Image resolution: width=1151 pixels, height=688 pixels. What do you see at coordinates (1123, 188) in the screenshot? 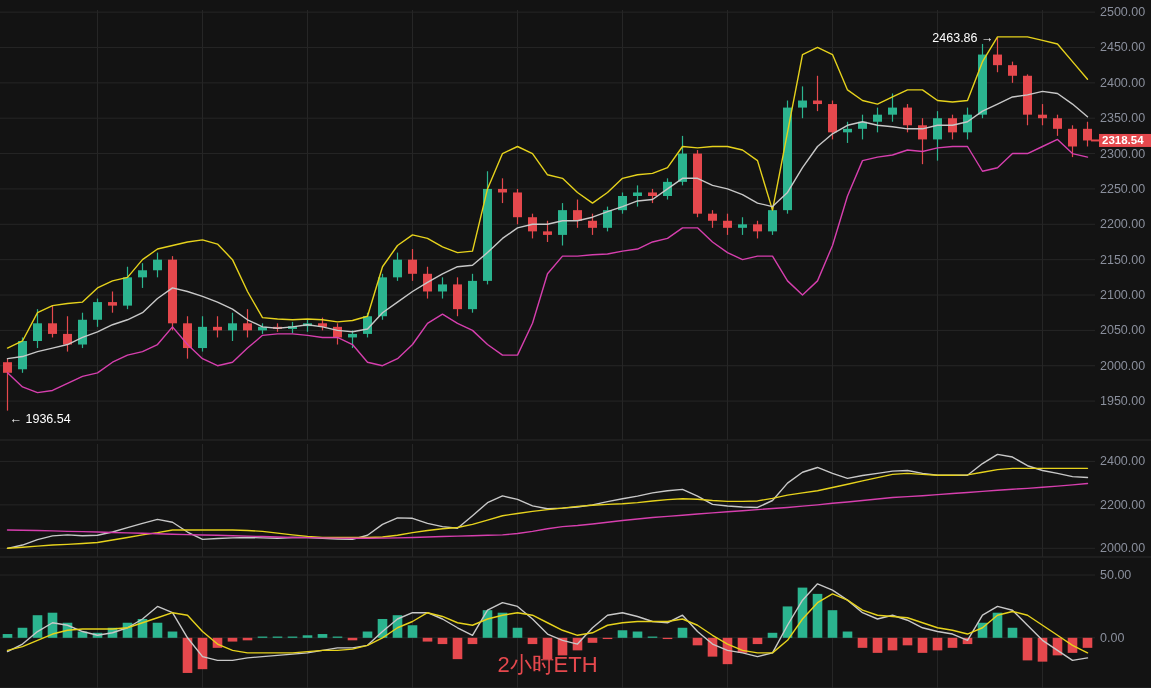
I see `y-tick-label: 2250.00` at bounding box center [1123, 188].